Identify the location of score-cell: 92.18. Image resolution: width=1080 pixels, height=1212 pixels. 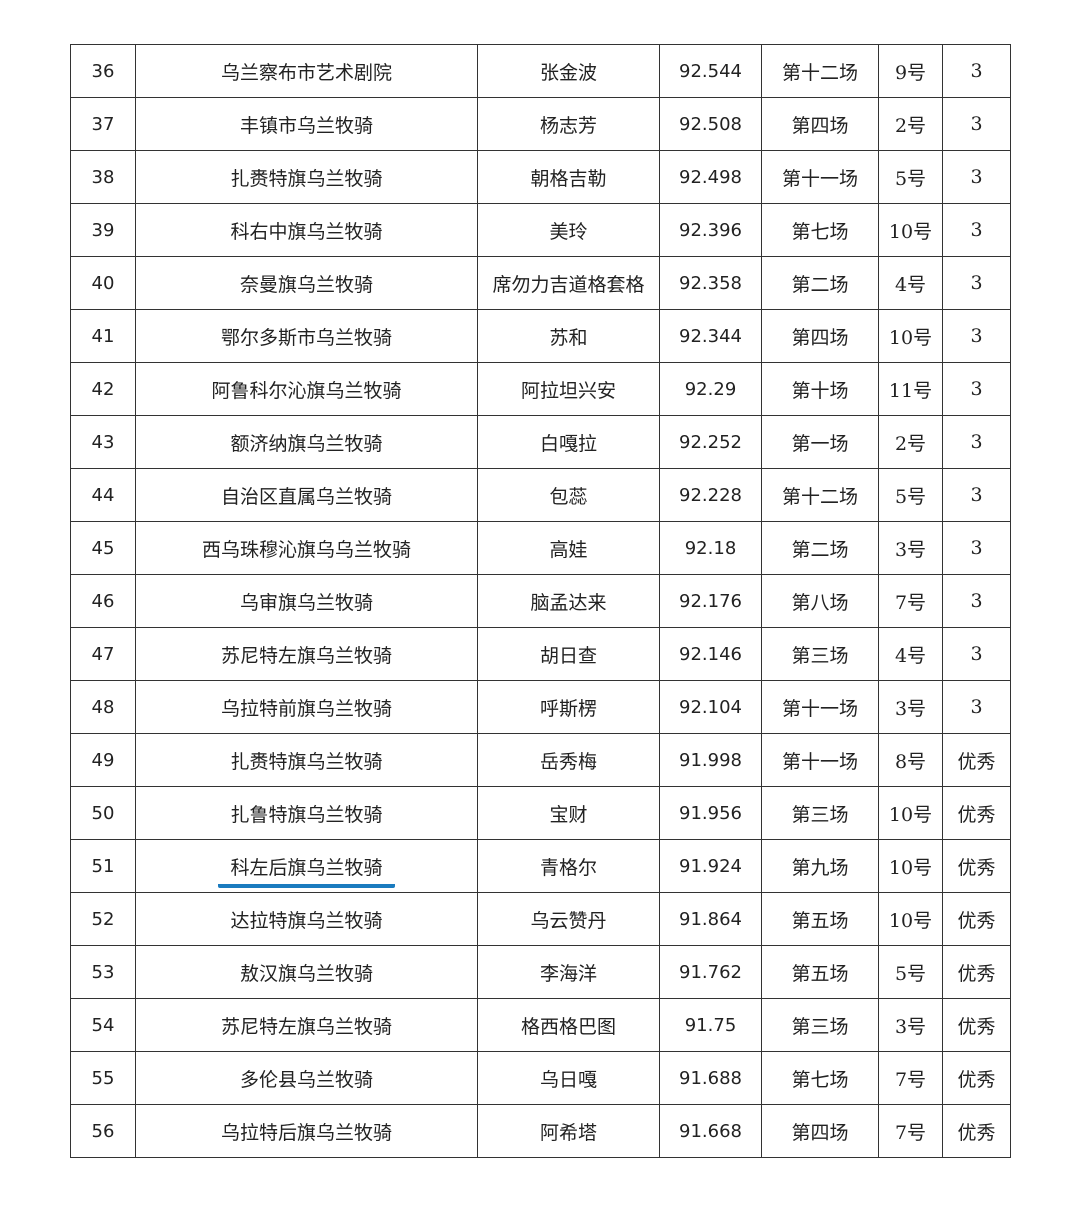
(710, 548).